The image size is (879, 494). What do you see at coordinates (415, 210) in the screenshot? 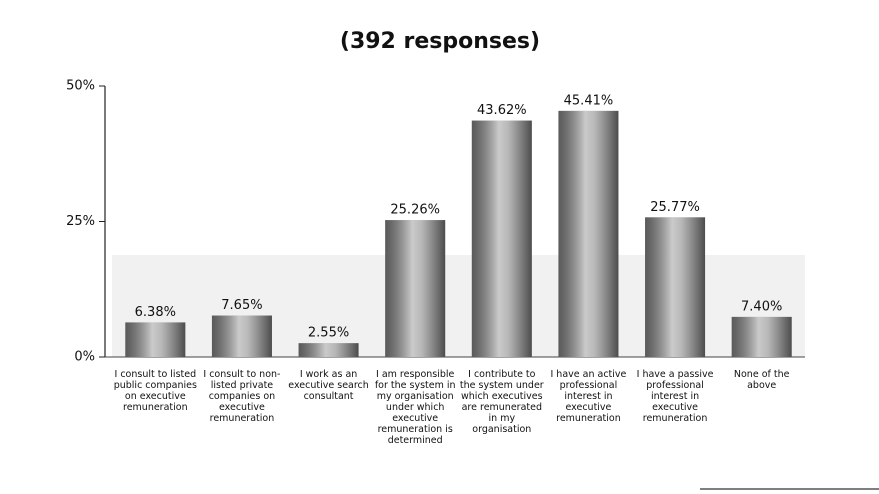
I see `value-label: 25.26%` at bounding box center [415, 210].